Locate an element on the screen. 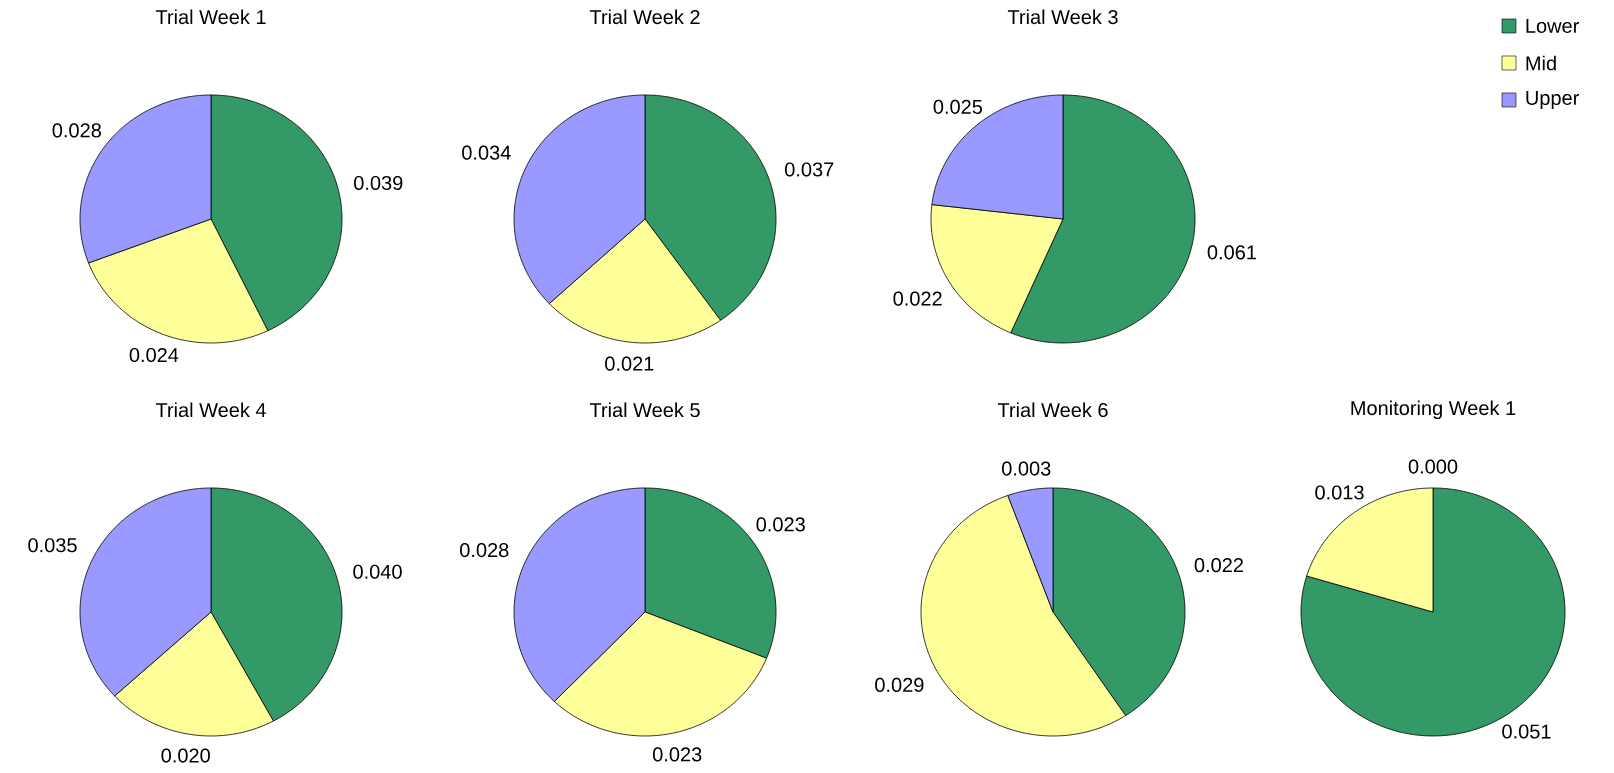  data-label: 0.061 is located at coordinates (1231, 252).